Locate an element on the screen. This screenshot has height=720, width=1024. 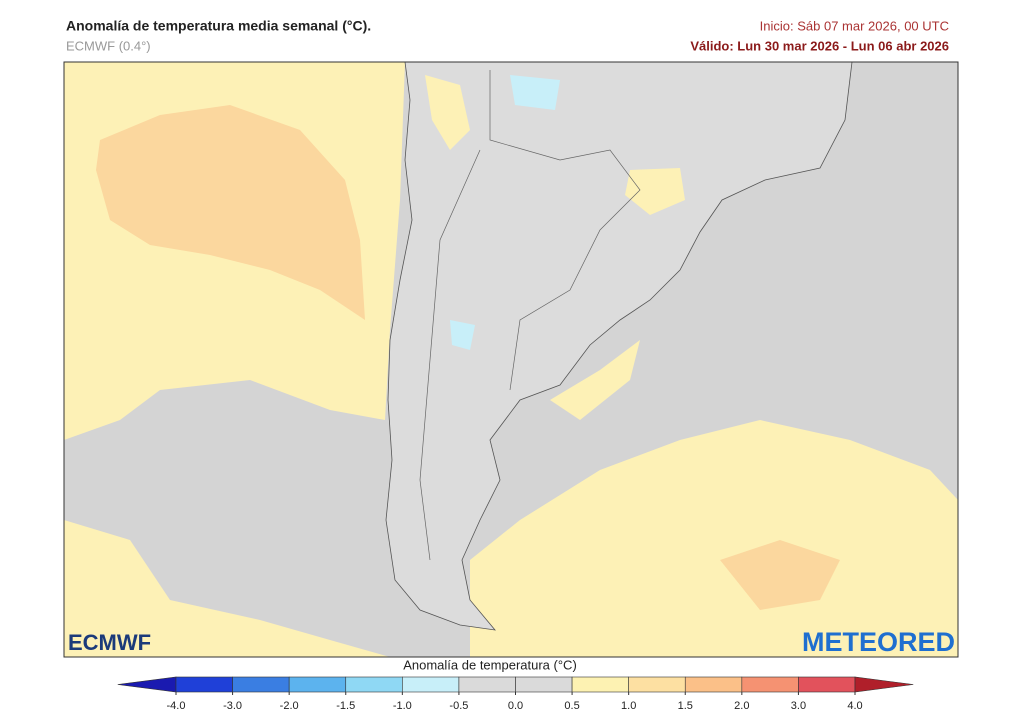
start-date: Inicio: Sáb 07 mar 2026, 00 UTC is located at coordinates (854, 25).